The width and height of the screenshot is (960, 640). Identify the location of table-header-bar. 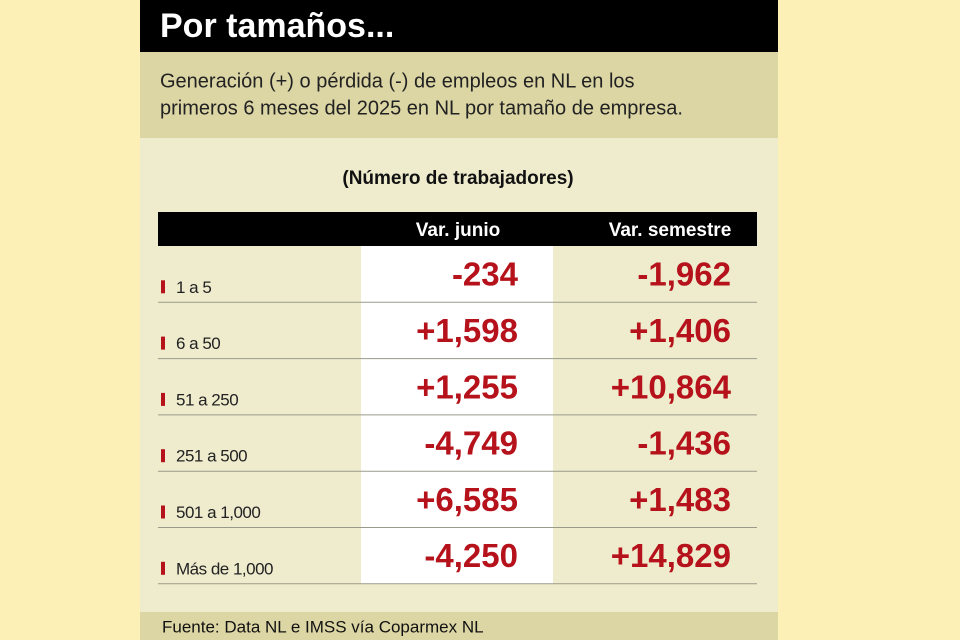
(457, 229).